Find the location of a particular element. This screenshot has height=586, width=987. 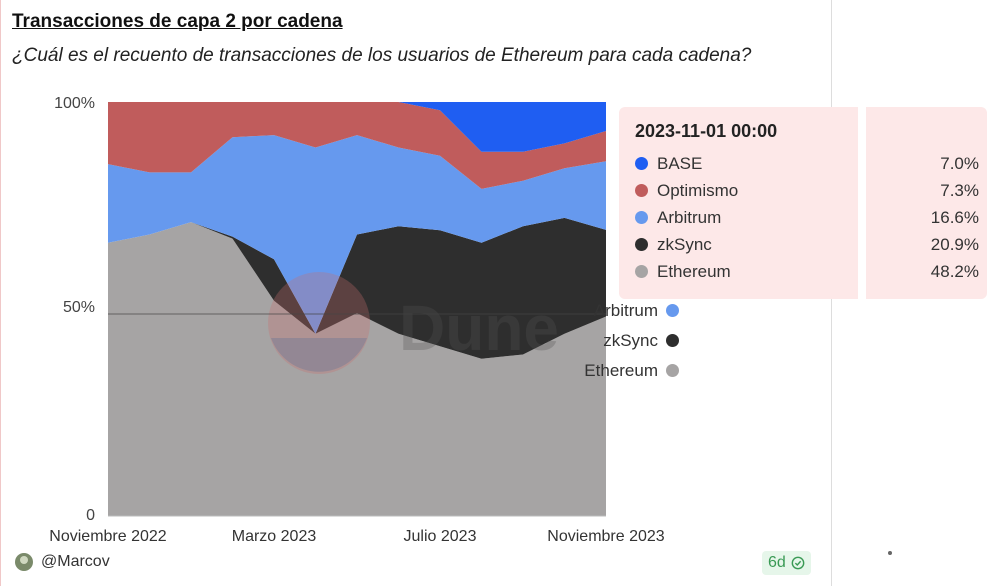

tooltip-series-value: 7.3% is located at coordinates (959, 190).